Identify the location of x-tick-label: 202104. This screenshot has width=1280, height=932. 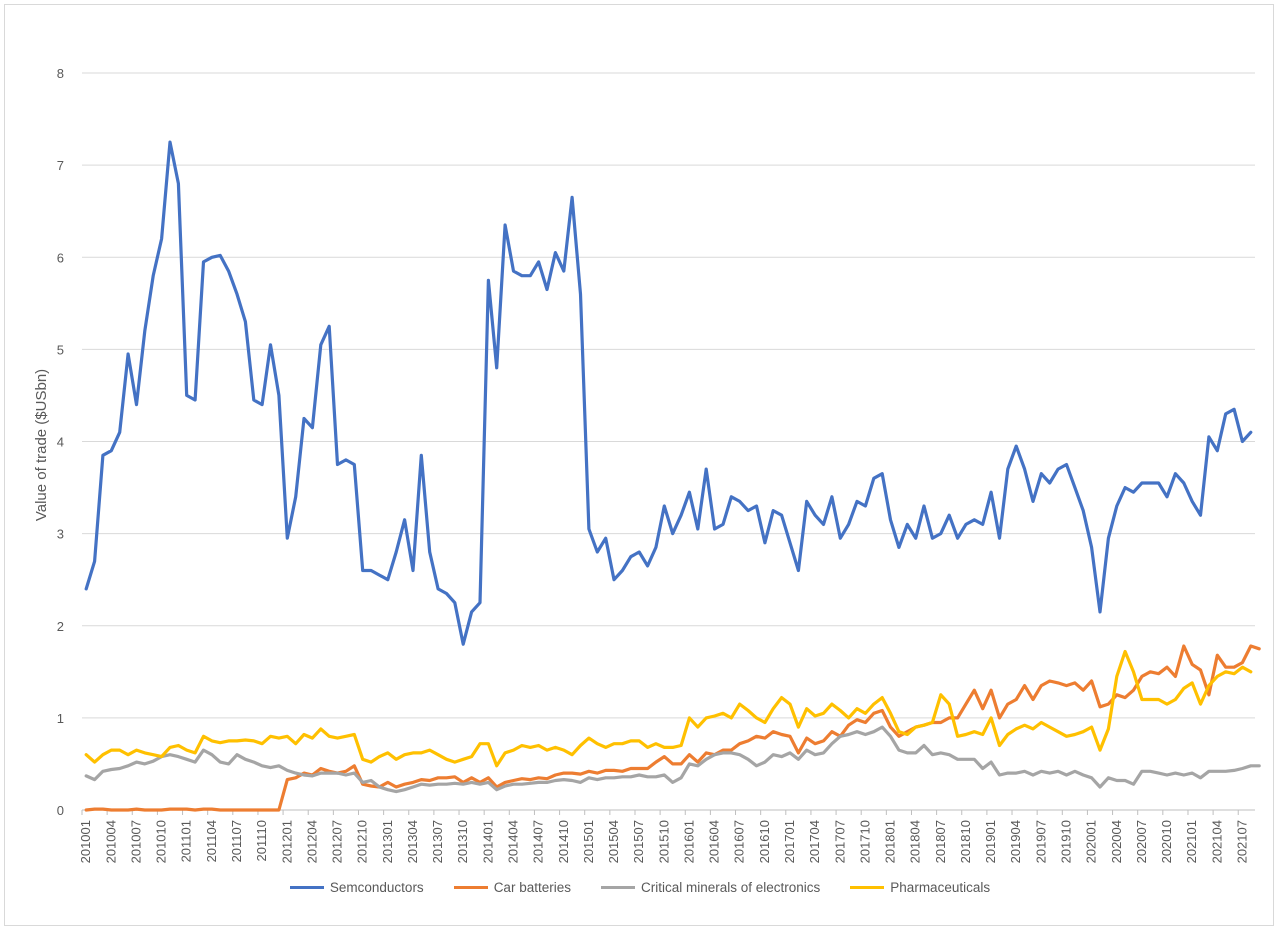
(1216, 841).